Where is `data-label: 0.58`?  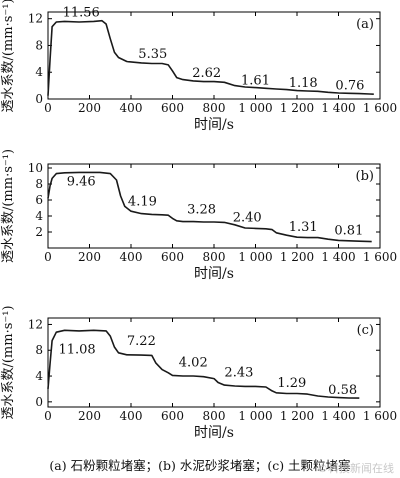 data-label: 0.58 is located at coordinates (342, 390).